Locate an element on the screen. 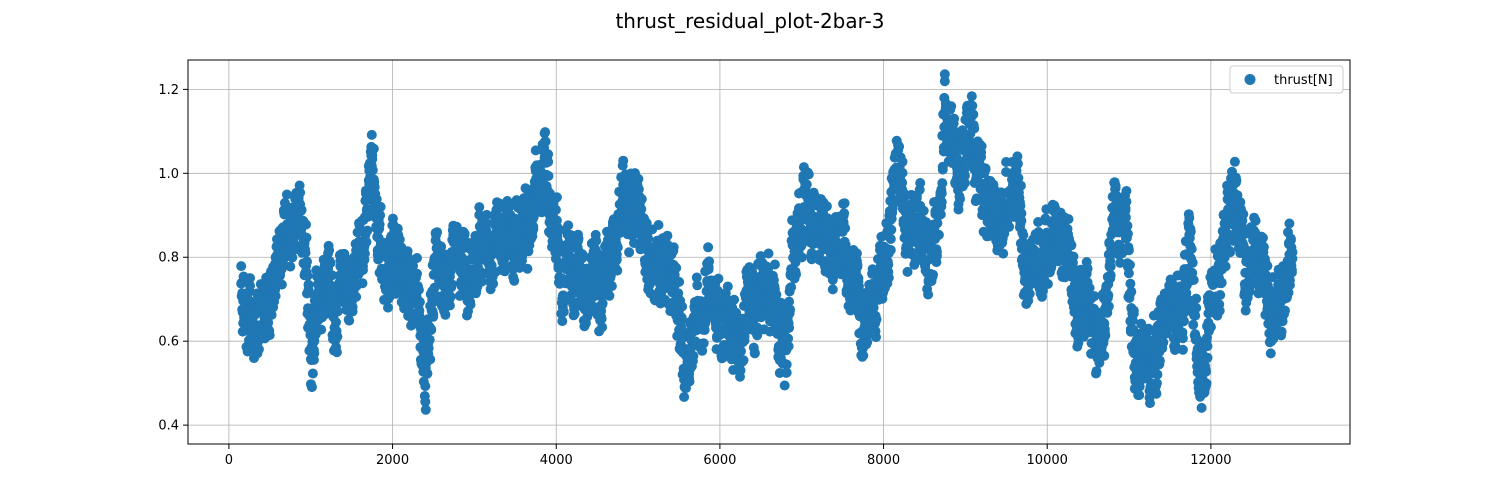 The image size is (1500, 500). x-tick-label: 2000 is located at coordinates (392, 460).